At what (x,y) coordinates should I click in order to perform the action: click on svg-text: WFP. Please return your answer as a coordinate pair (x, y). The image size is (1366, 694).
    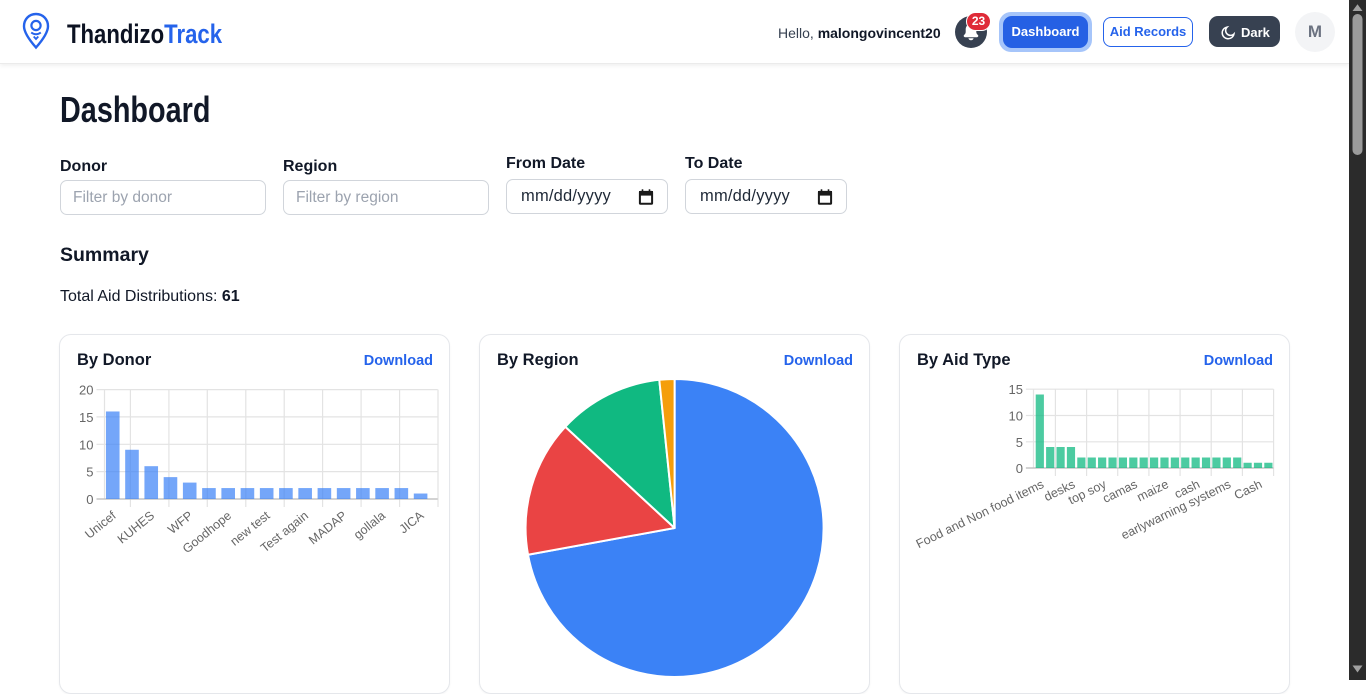
    Looking at the image, I should click on (180, 522).